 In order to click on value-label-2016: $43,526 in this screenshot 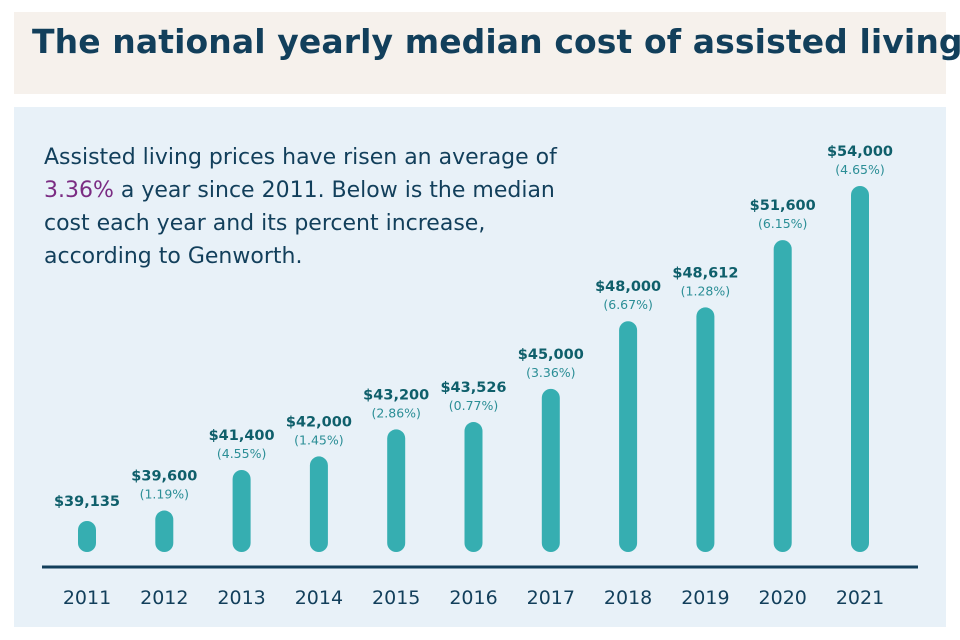, I will do `click(473, 388)`.